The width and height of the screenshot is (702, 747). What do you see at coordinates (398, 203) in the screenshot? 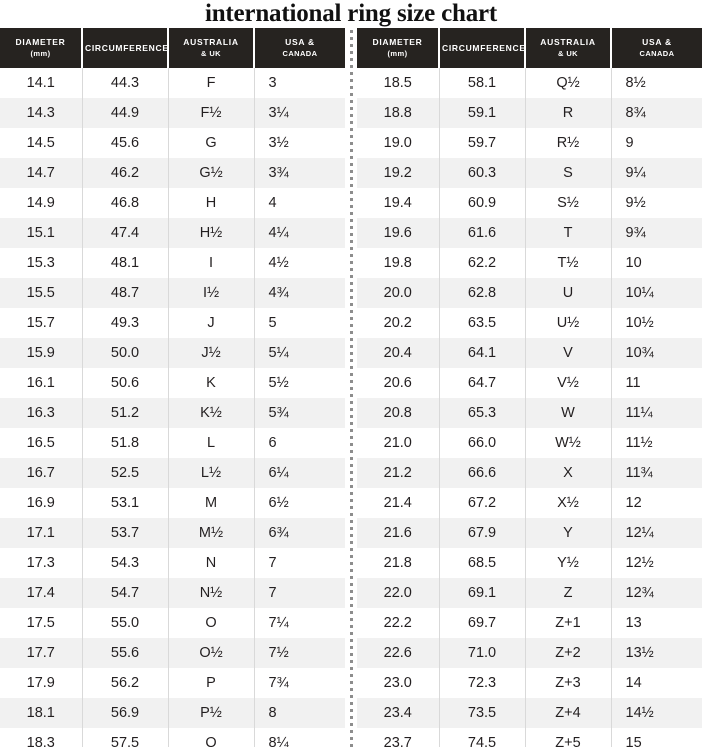
I see `cell-diameter: 19.4` at bounding box center [398, 203].